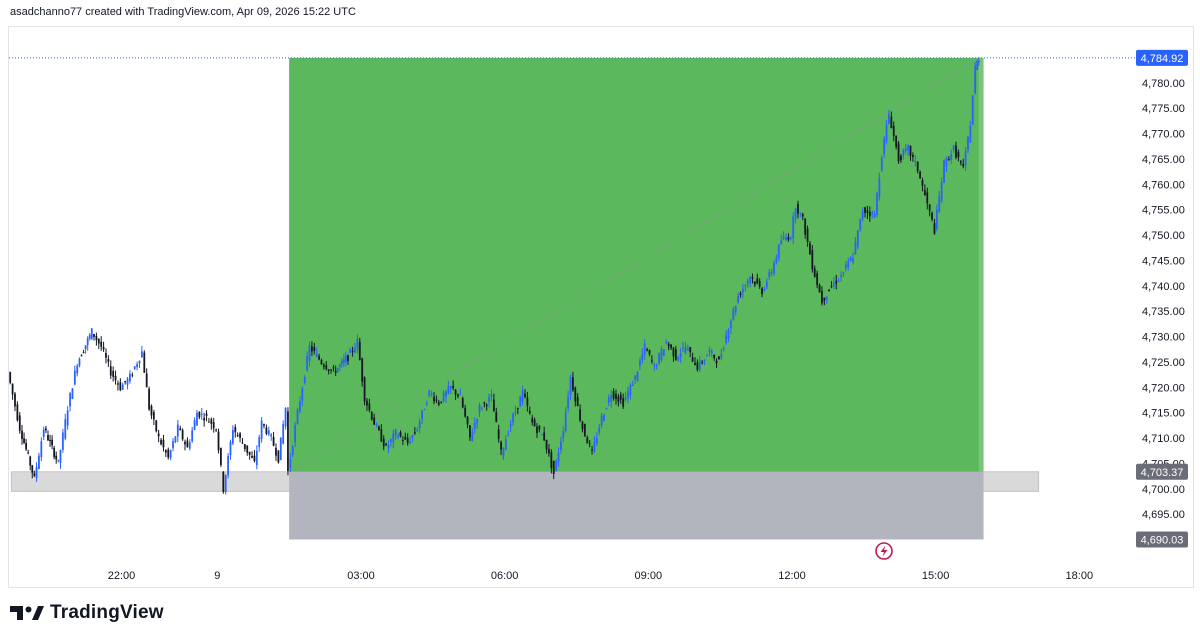 Image resolution: width=1200 pixels, height=639 pixels. What do you see at coordinates (87, 613) in the screenshot?
I see `tradingview-logo: TradingView` at bounding box center [87, 613].